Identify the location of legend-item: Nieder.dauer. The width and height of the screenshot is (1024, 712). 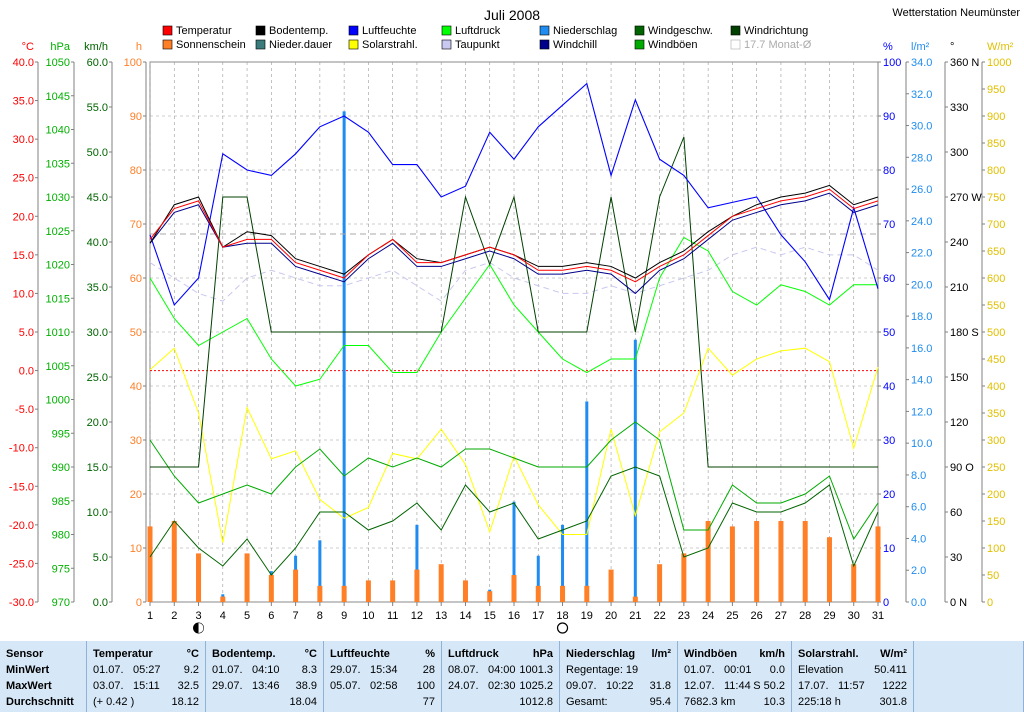
(293, 45).